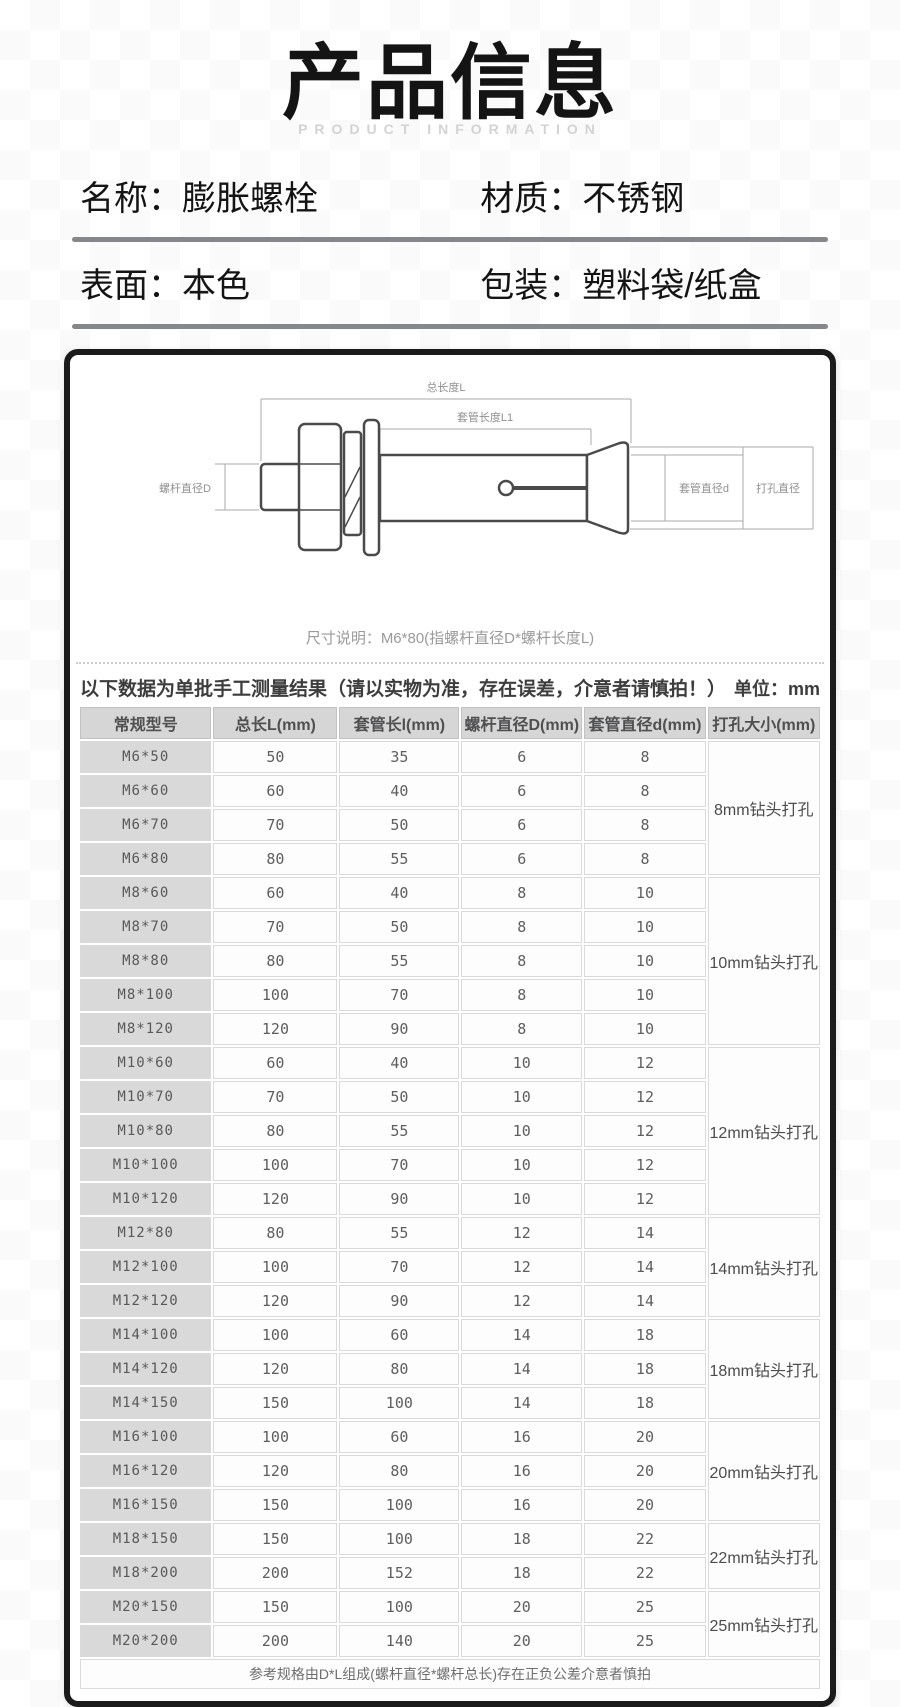 This screenshot has width=900, height=1707. Describe the element at coordinates (399, 756) in the screenshot. I see `value-cell: 35` at that location.